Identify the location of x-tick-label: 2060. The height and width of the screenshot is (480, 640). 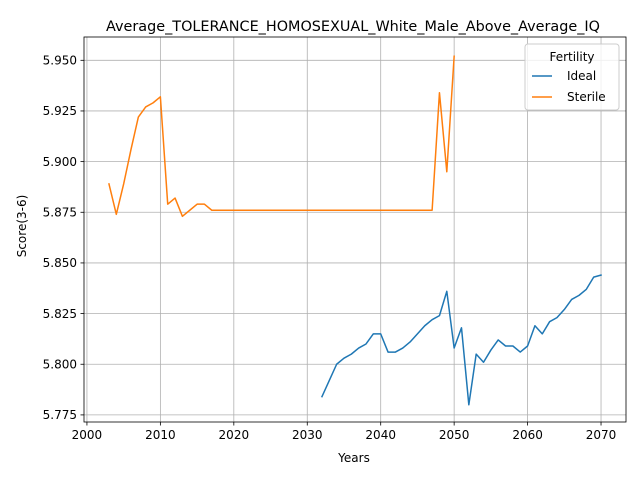
(527, 435).